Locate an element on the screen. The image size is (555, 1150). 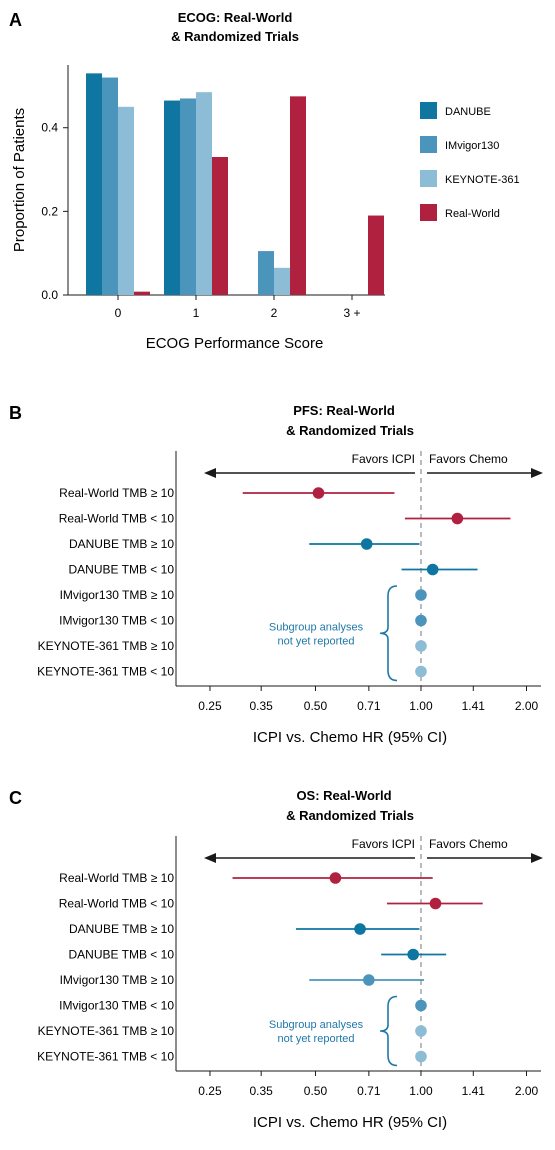
legend-label-danube: DANUBE is located at coordinates (468, 112).